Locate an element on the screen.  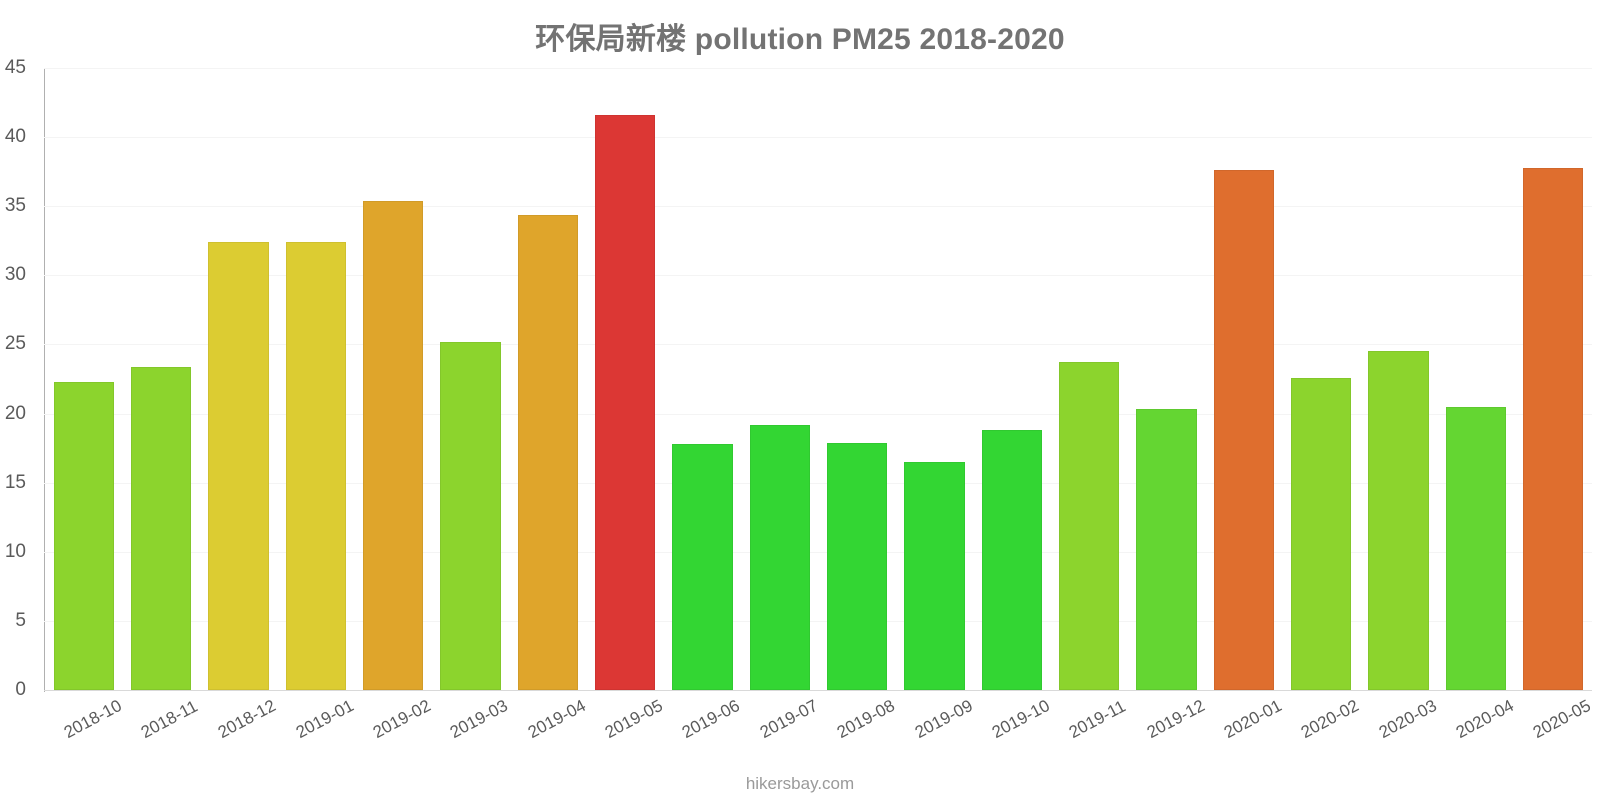
x-axis-tick-label: 2019-10 is located at coordinates (1020, 719).